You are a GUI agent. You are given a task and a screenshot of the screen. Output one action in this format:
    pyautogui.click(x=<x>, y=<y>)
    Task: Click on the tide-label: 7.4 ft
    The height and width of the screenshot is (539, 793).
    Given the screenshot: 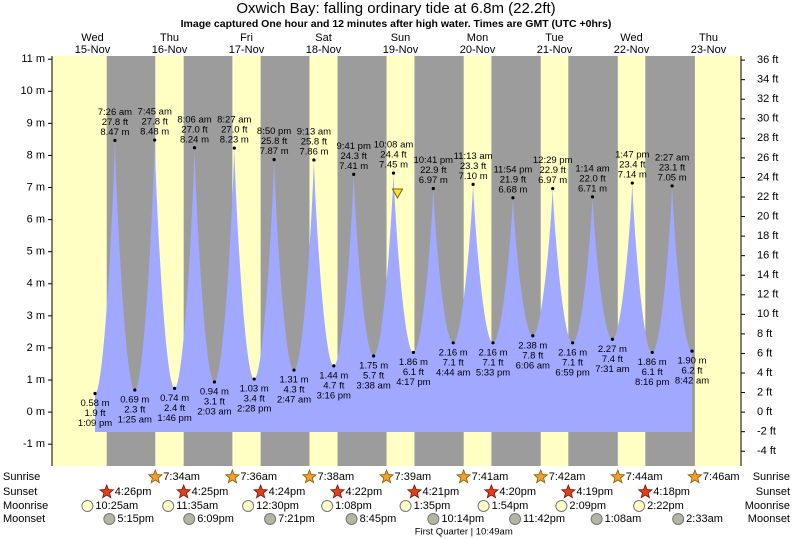 What is the action you would take?
    pyautogui.click(x=612, y=359)
    